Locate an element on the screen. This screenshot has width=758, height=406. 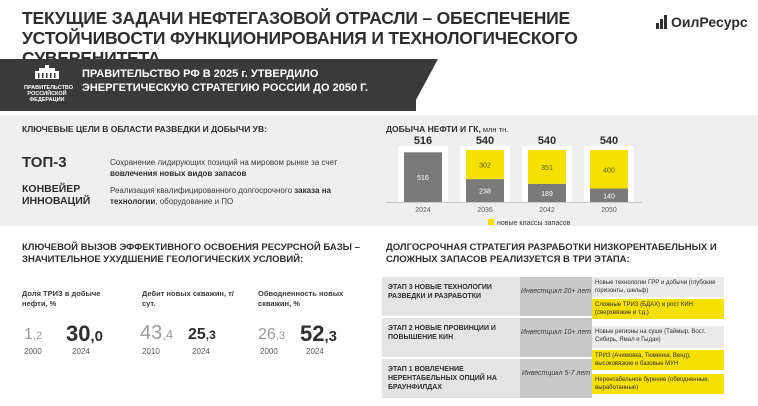
chart-data-label: 400 is located at coordinates (609, 170).